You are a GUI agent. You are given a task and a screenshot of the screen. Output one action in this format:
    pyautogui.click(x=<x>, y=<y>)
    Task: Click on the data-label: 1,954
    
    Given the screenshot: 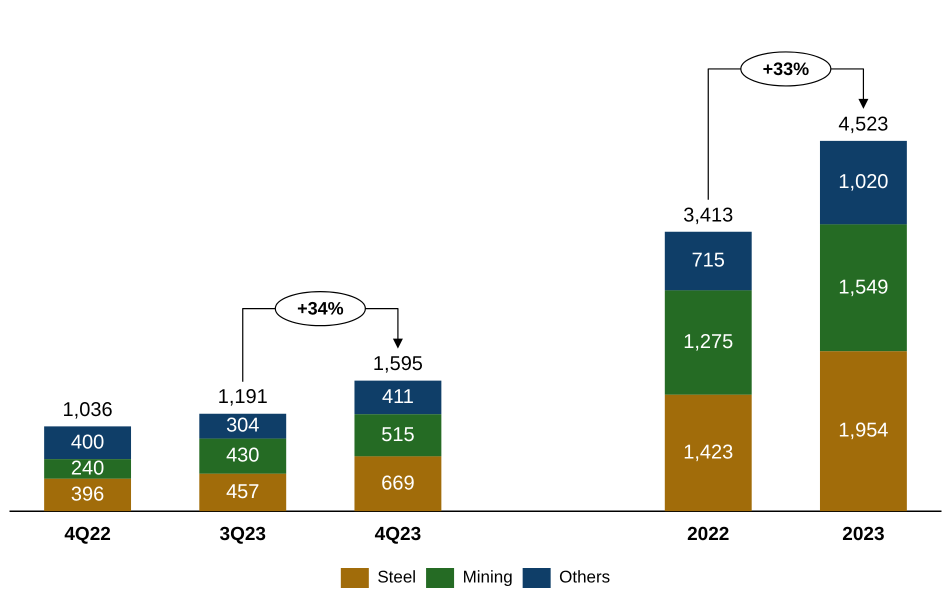 What is the action you would take?
    pyautogui.click(x=863, y=431)
    